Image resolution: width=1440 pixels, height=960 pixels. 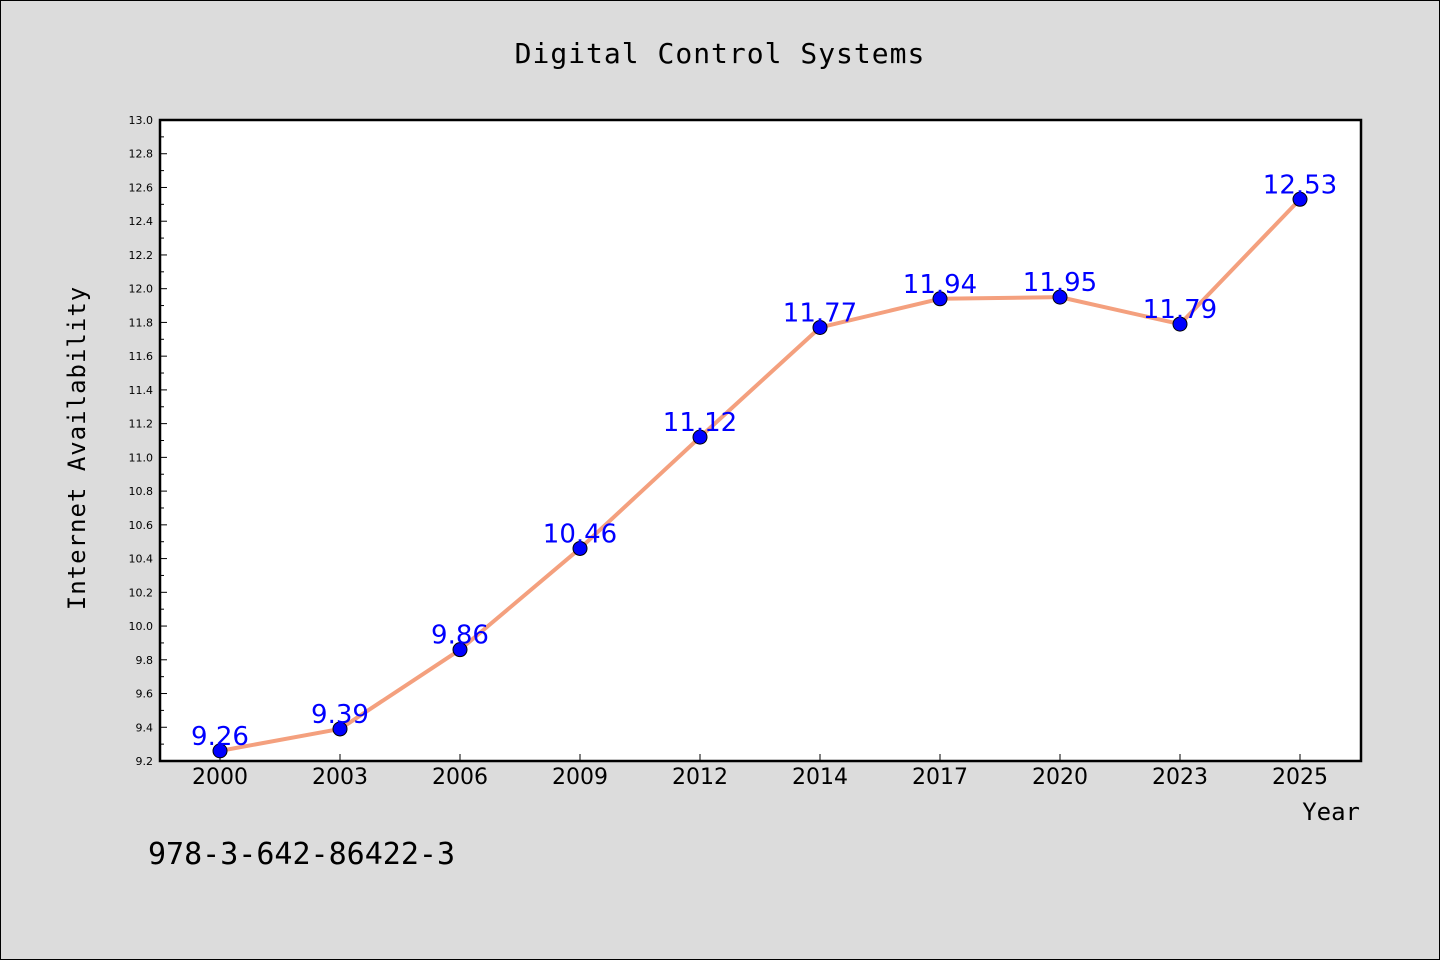 What do you see at coordinates (720, 53) in the screenshot?
I see `chart-title: Digital Control Systems` at bounding box center [720, 53].